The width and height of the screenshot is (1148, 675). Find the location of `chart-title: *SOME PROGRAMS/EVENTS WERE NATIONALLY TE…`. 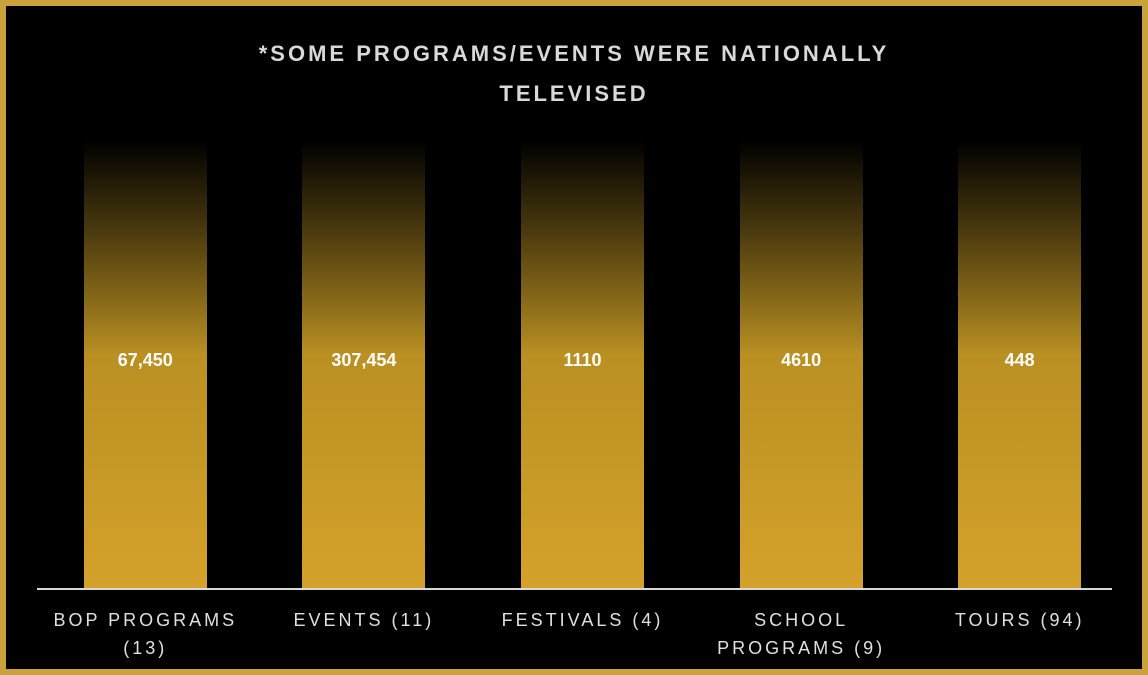

chart-title: *SOME PROGRAMS/EVENTS WERE NATIONALLY TE… is located at coordinates (574, 73).